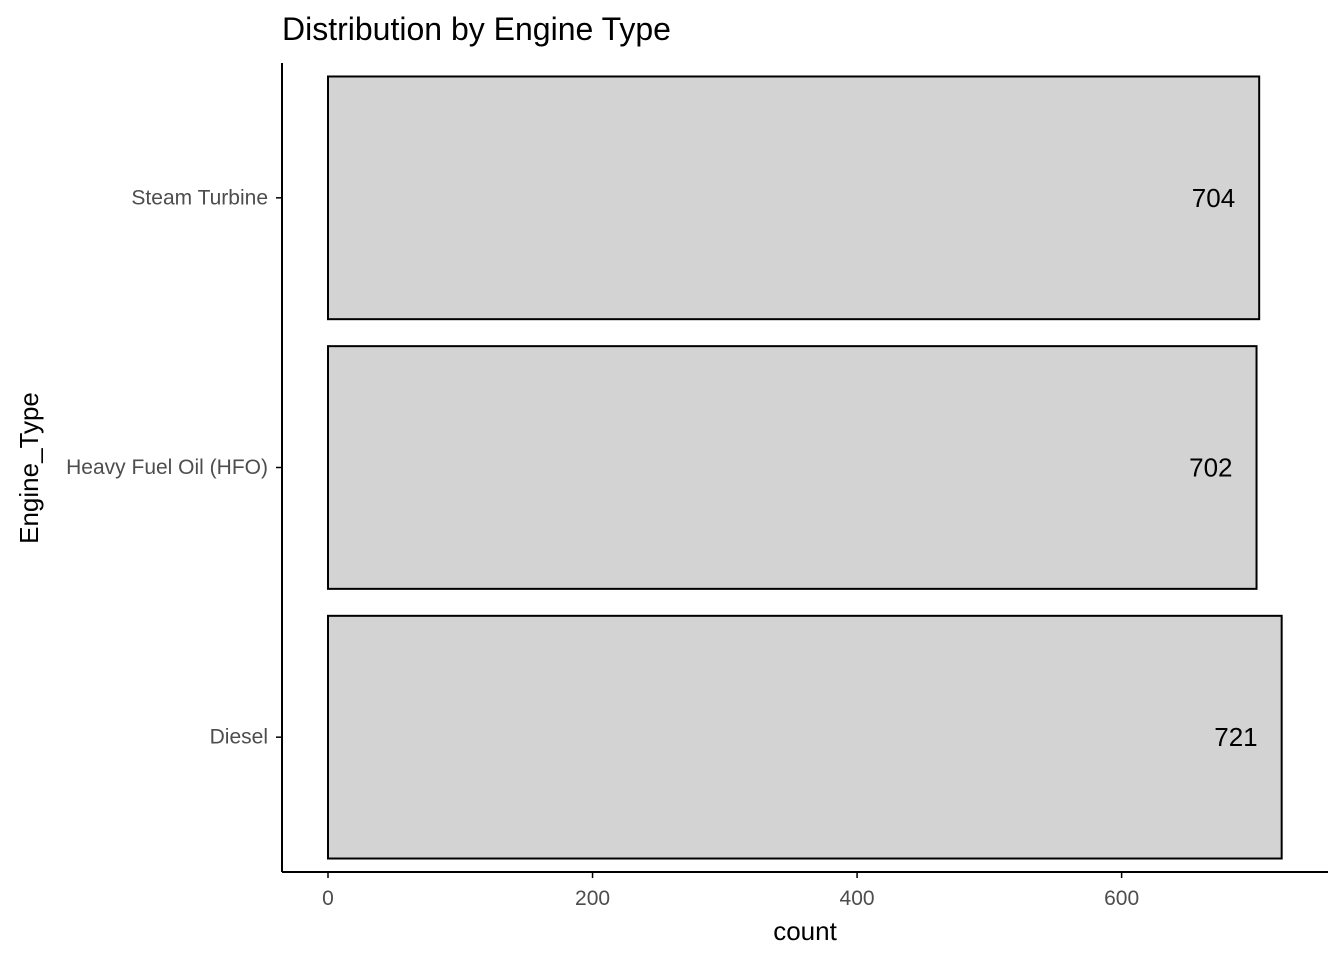  Describe the element at coordinates (1235, 737) in the screenshot. I see `data-label-diesel: 721` at that location.